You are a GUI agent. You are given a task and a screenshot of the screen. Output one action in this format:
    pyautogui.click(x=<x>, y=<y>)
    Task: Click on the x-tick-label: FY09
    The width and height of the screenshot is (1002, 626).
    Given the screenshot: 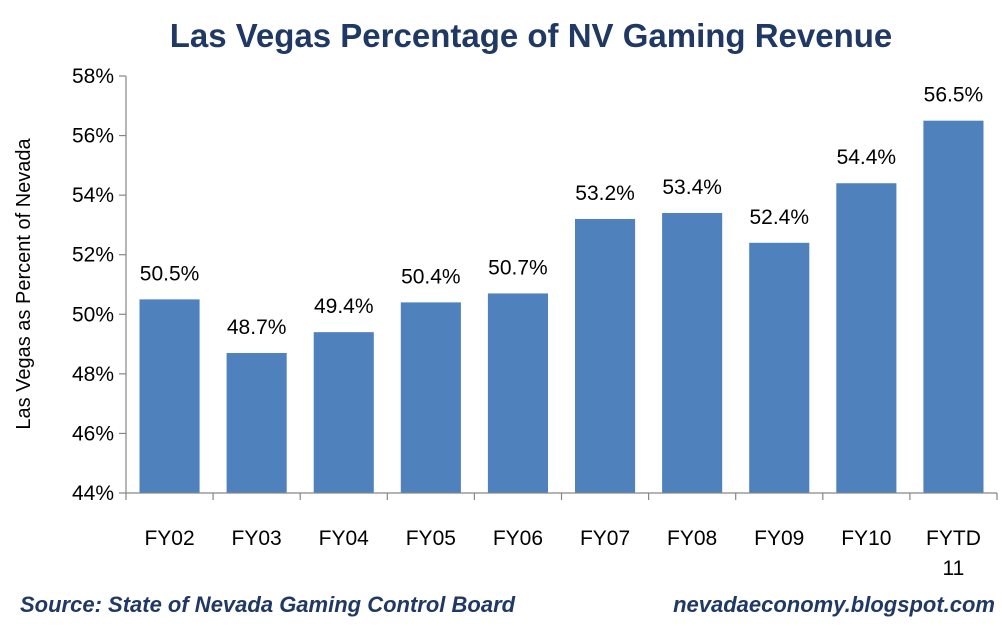 What is the action you would take?
    pyautogui.click(x=779, y=538)
    